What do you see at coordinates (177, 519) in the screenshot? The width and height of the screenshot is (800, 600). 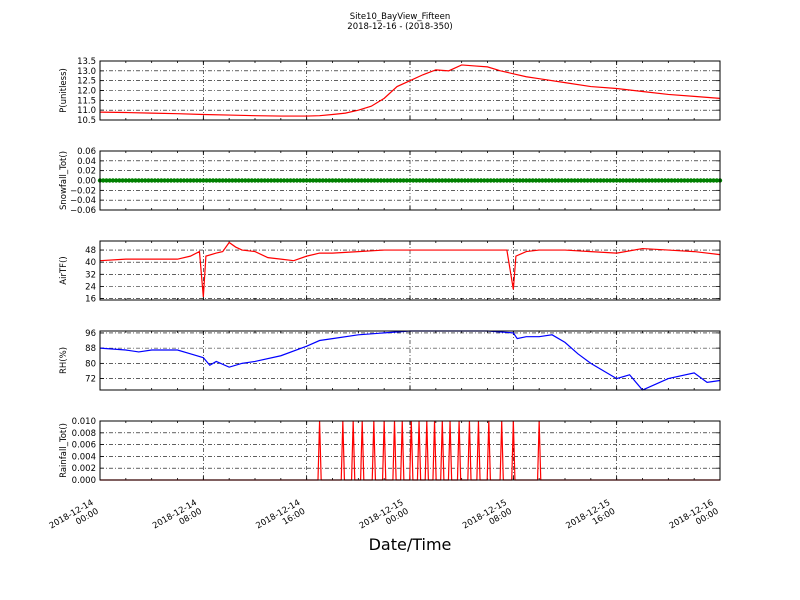 I see `x-tick-label: 2018-12-1408:00` at bounding box center [177, 519].